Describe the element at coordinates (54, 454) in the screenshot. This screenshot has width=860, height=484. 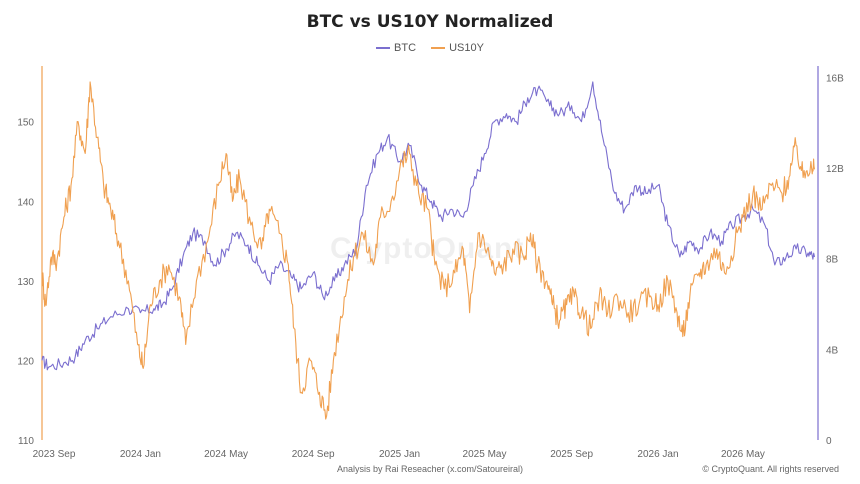
I see `x-tick-label: 2023 Sep` at that location.